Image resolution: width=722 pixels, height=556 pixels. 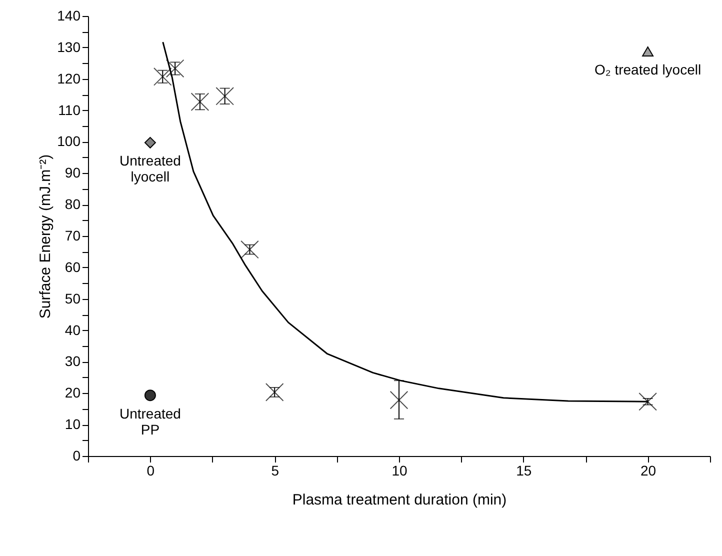 What do you see at coordinates (72, 236) in the screenshot?
I see `y-tick-label: 70` at bounding box center [72, 236].